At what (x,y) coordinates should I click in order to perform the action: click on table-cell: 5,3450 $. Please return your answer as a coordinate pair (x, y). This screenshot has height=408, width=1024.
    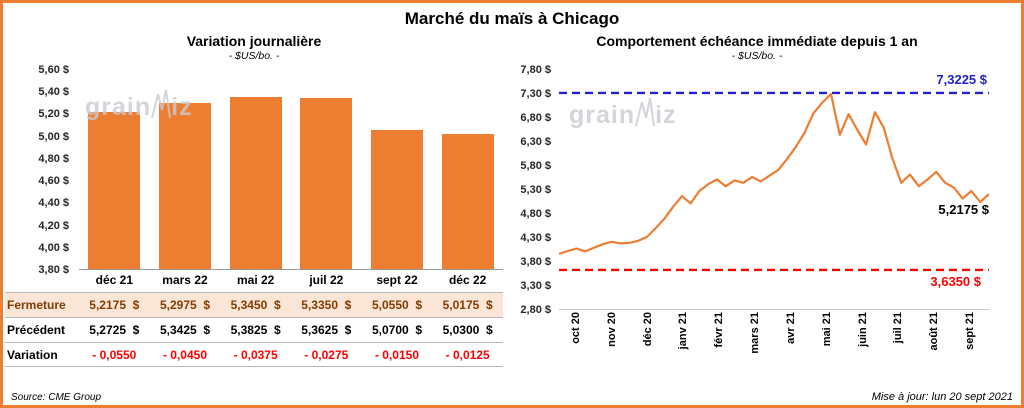
    Looking at the image, I should click on (255, 305).